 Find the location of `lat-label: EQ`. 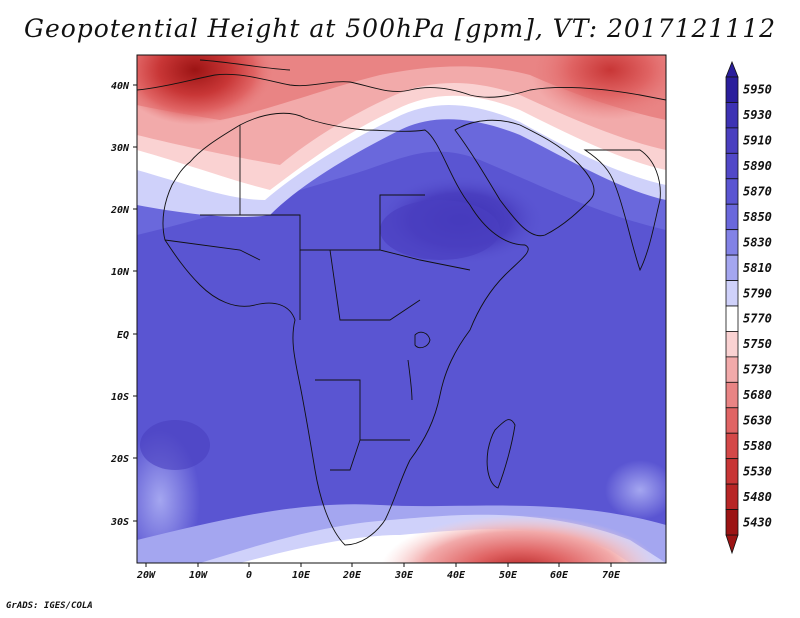

lat-label: EQ is located at coordinates (123, 335).